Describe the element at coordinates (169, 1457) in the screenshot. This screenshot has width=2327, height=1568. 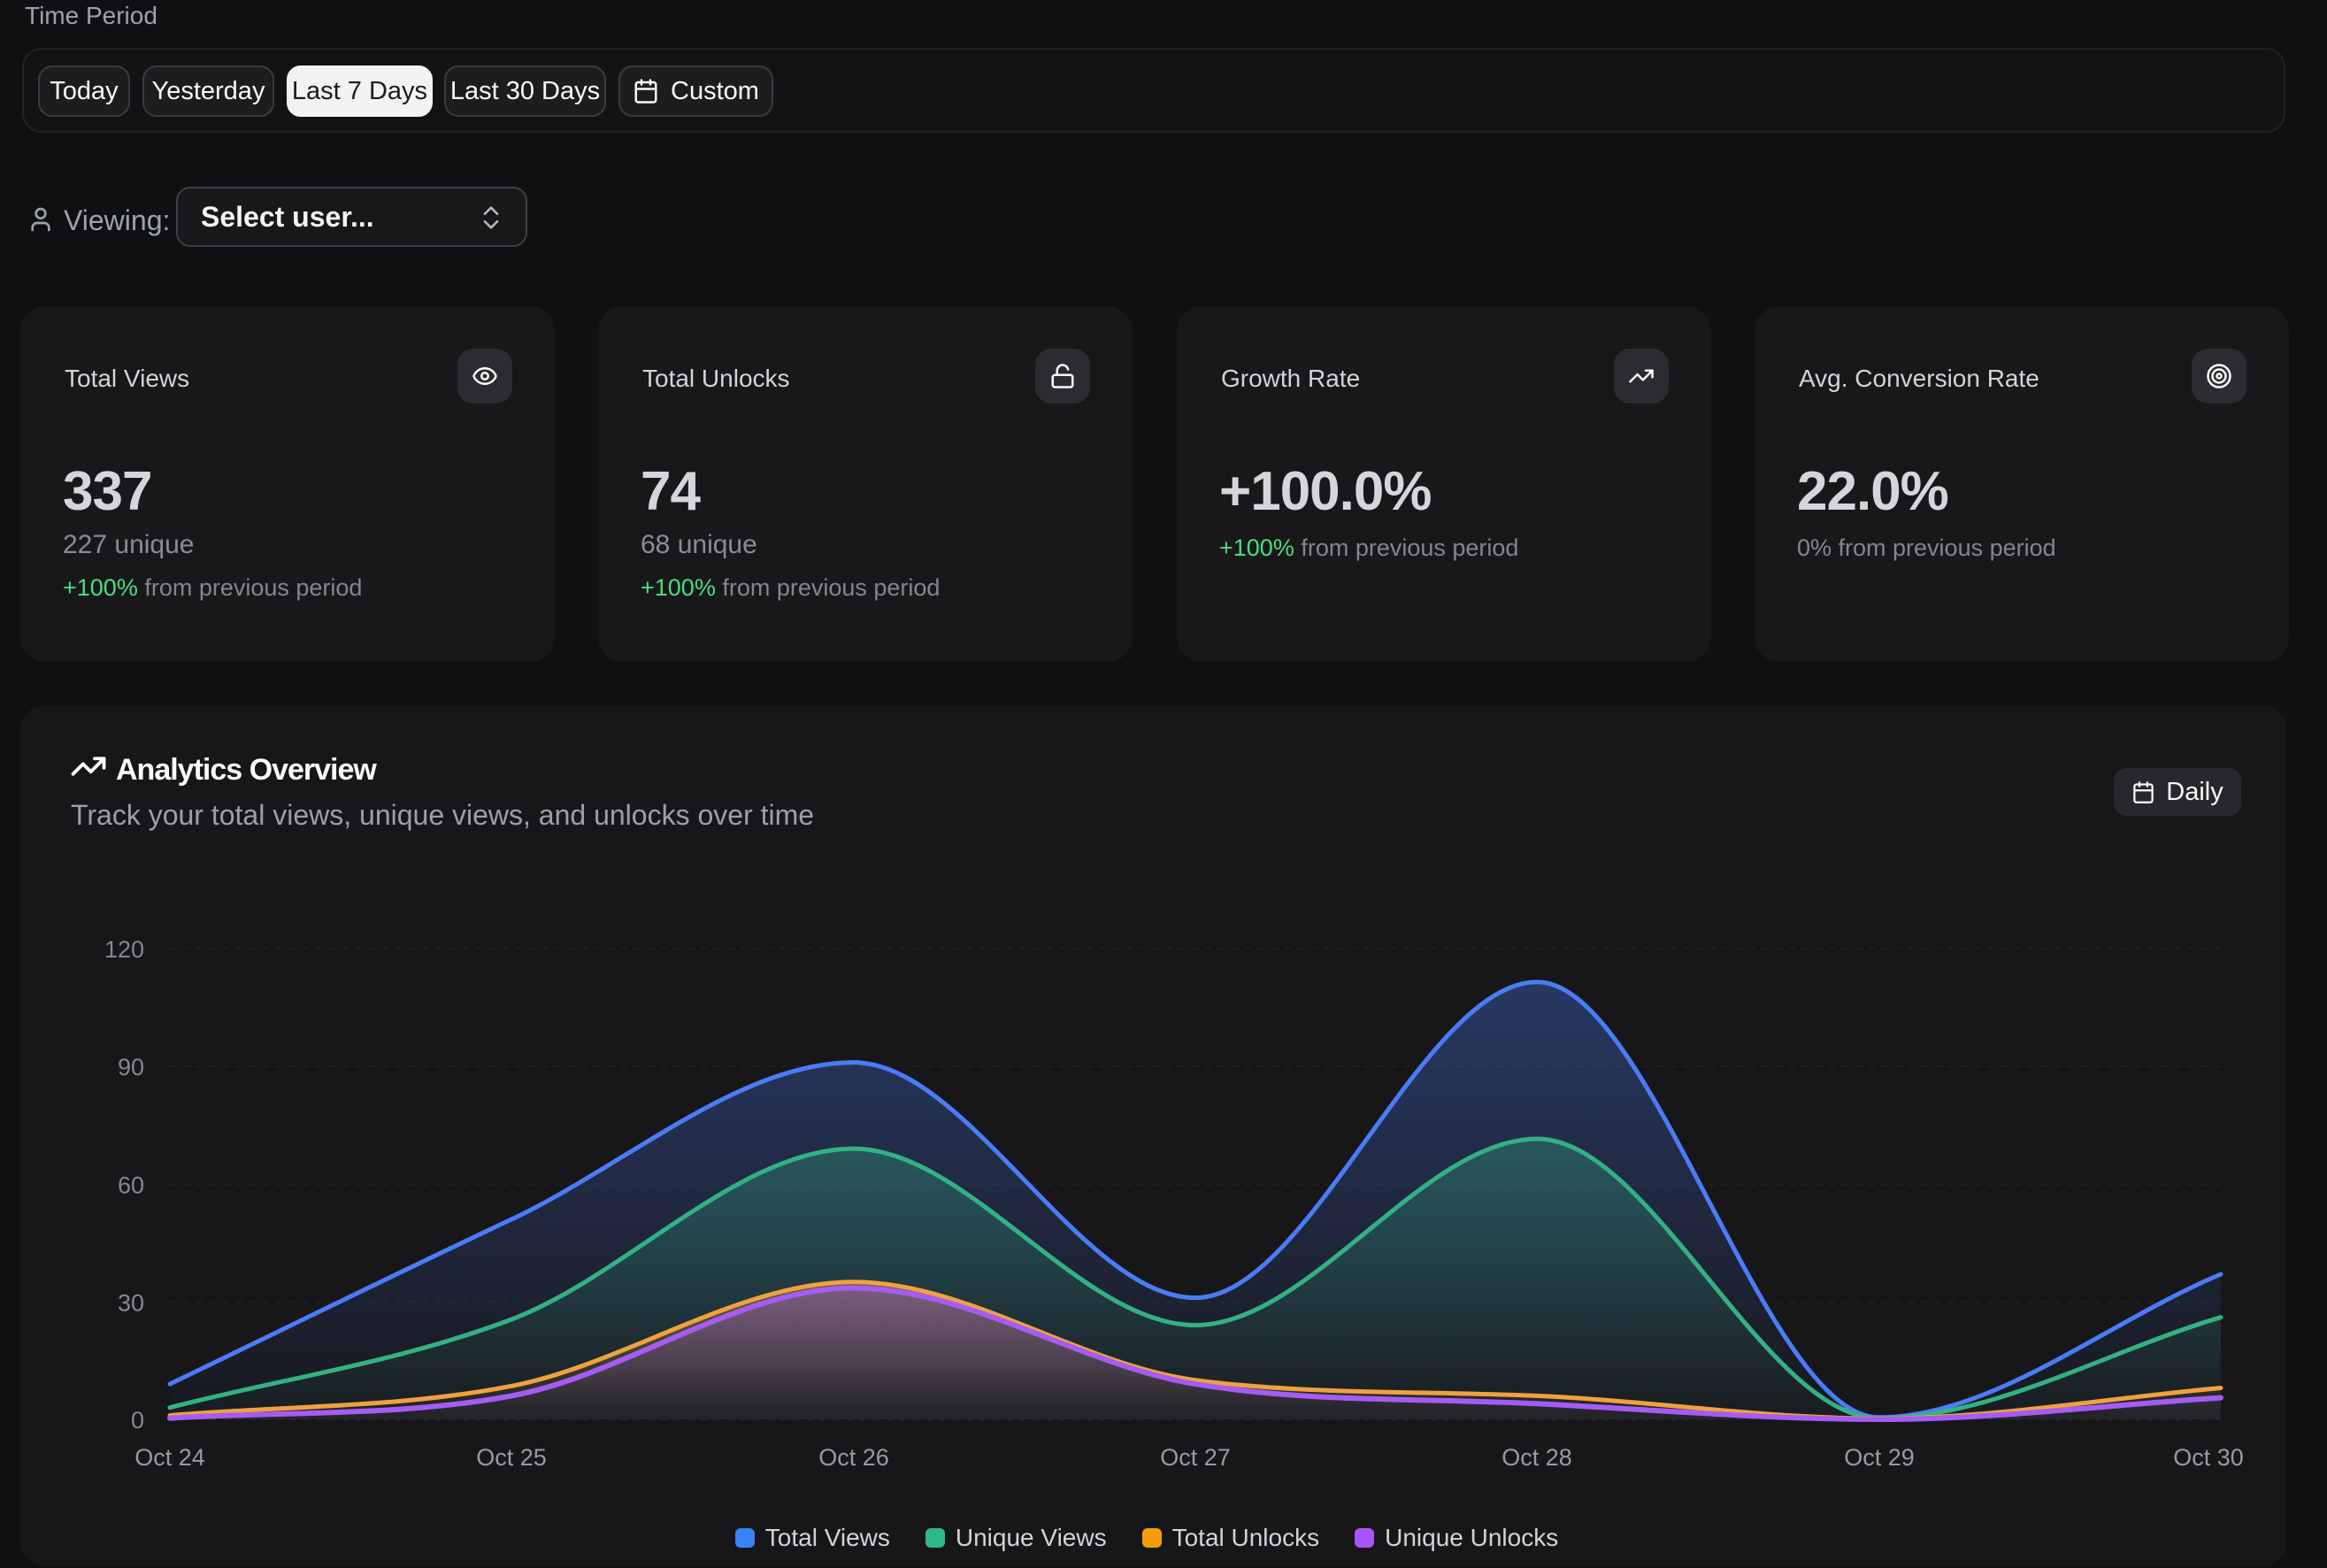
I see `svg-text: Oct 24` at that location.